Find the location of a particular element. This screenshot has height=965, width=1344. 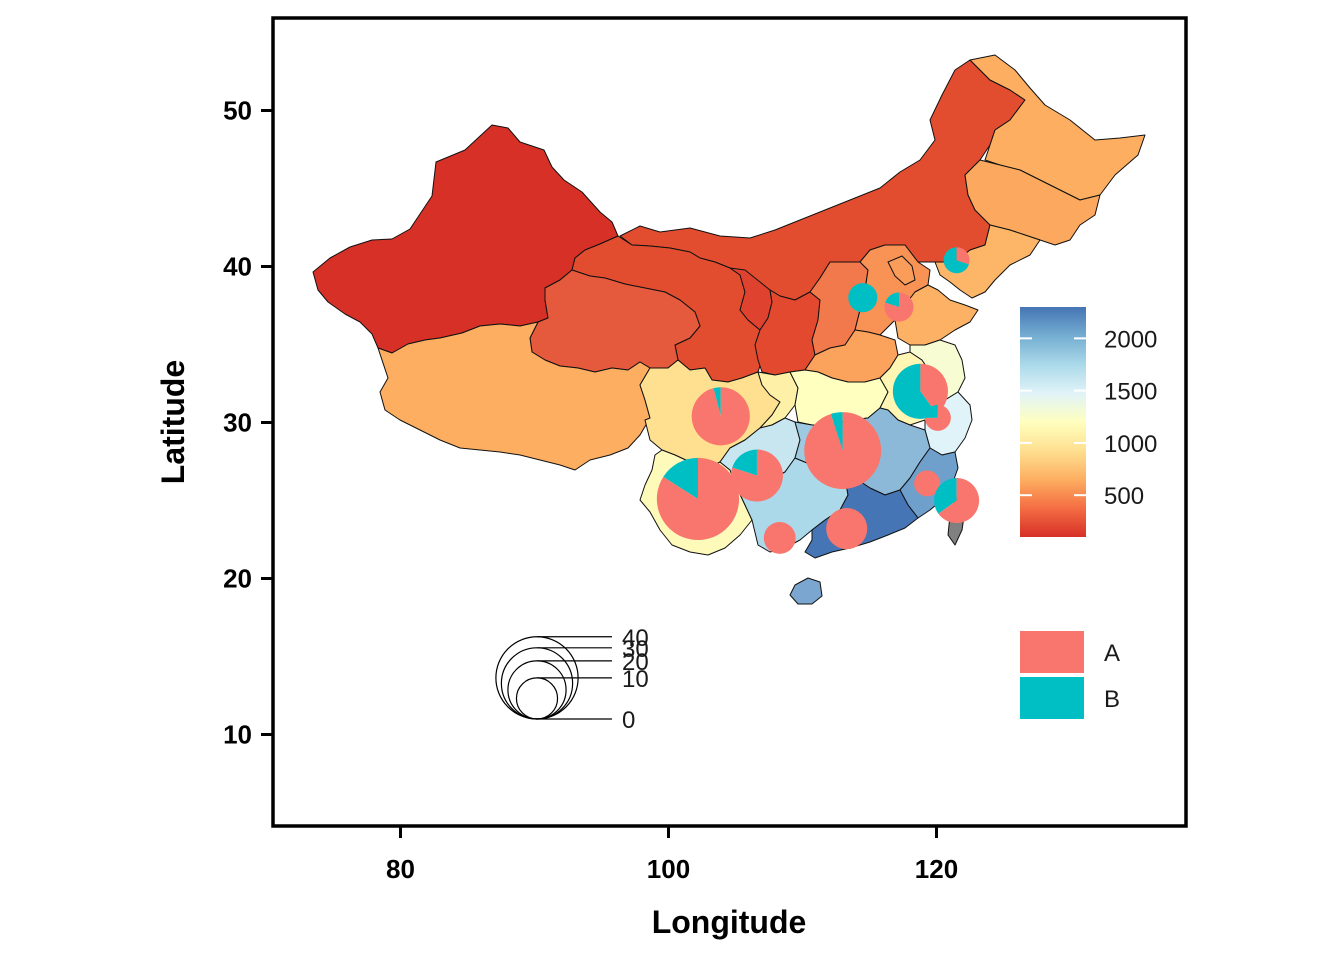

colorbar-tick-label: 500 is located at coordinates (1124, 496).